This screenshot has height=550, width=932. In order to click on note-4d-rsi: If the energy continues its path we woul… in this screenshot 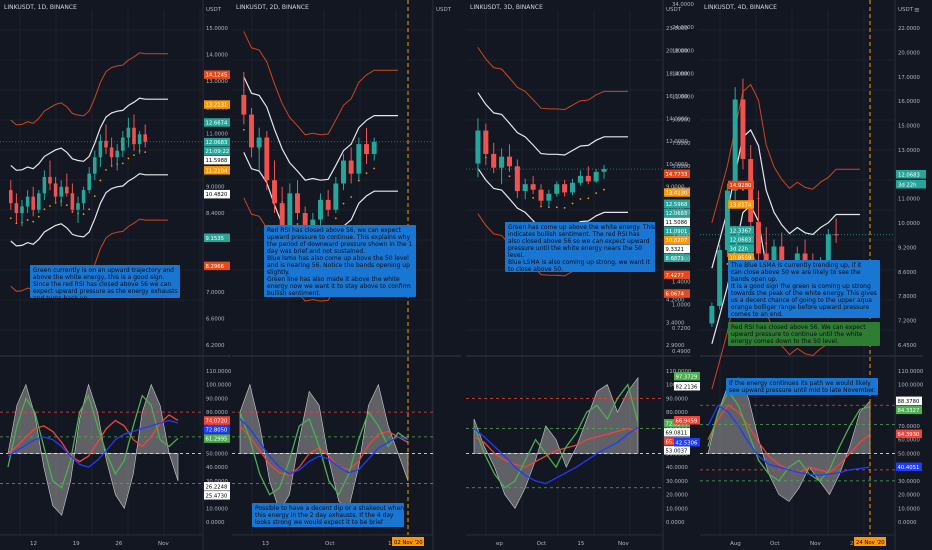, I will do `click(802, 386)`.